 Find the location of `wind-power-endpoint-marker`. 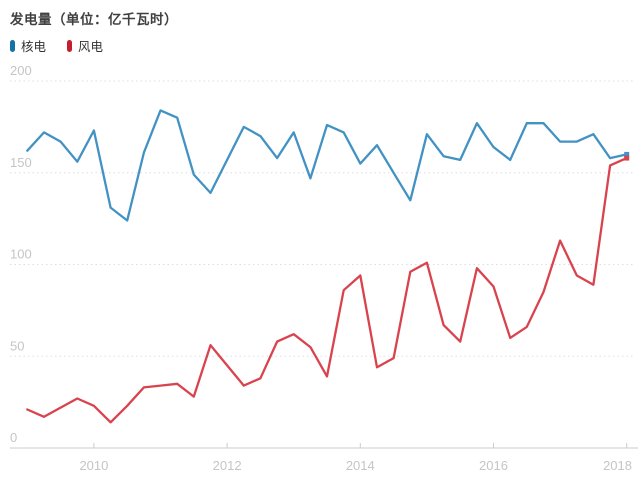

wind-power-endpoint-marker is located at coordinates (627, 158).